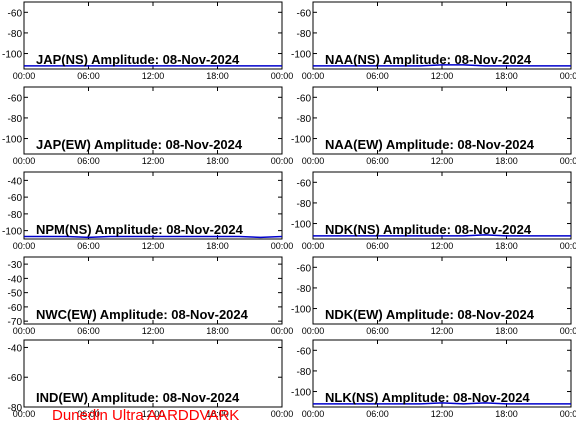  Describe the element at coordinates (428, 59) in the screenshot. I see `chart-title: NAA(NS) Amplitude: 08-Nov-2024` at that location.